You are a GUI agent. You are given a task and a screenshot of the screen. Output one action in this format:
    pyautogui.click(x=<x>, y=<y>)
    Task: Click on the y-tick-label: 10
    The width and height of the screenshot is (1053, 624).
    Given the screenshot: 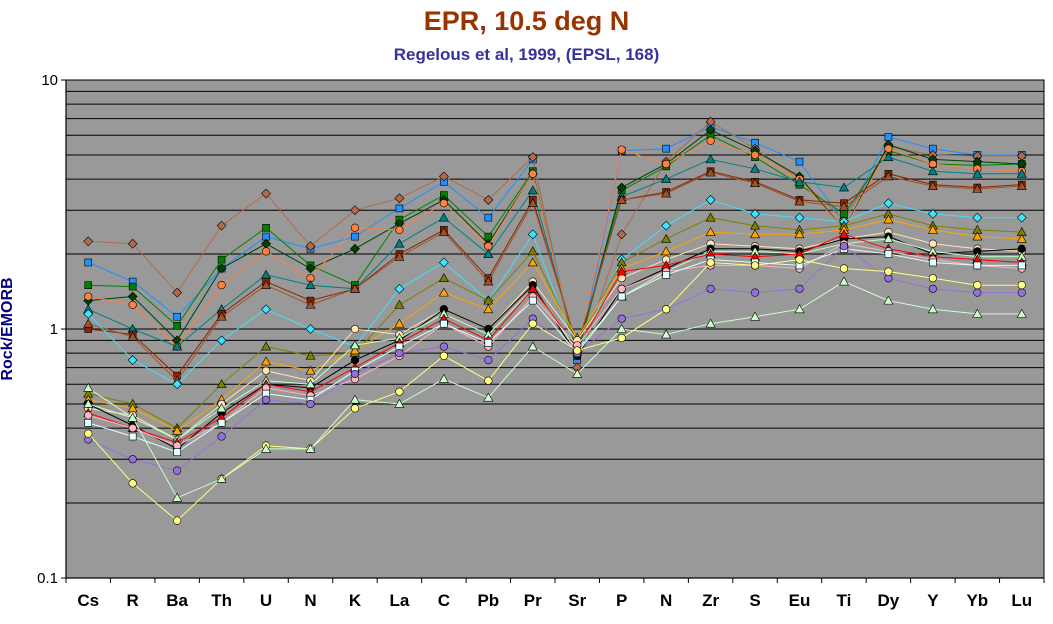 What is the action you would take?
    pyautogui.click(x=49, y=80)
    